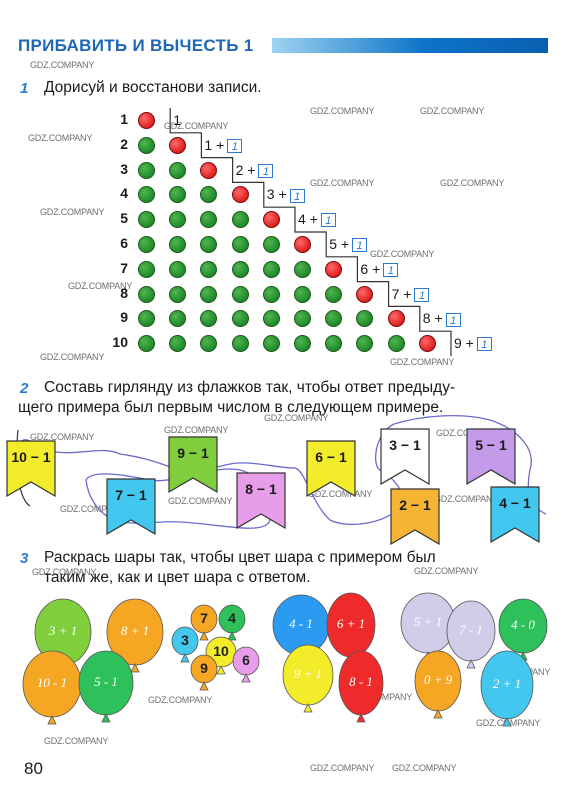 The height and width of the screenshot is (800, 568). What do you see at coordinates (331, 457) in the screenshot?
I see `flag-label: 6 − 1` at bounding box center [331, 457].